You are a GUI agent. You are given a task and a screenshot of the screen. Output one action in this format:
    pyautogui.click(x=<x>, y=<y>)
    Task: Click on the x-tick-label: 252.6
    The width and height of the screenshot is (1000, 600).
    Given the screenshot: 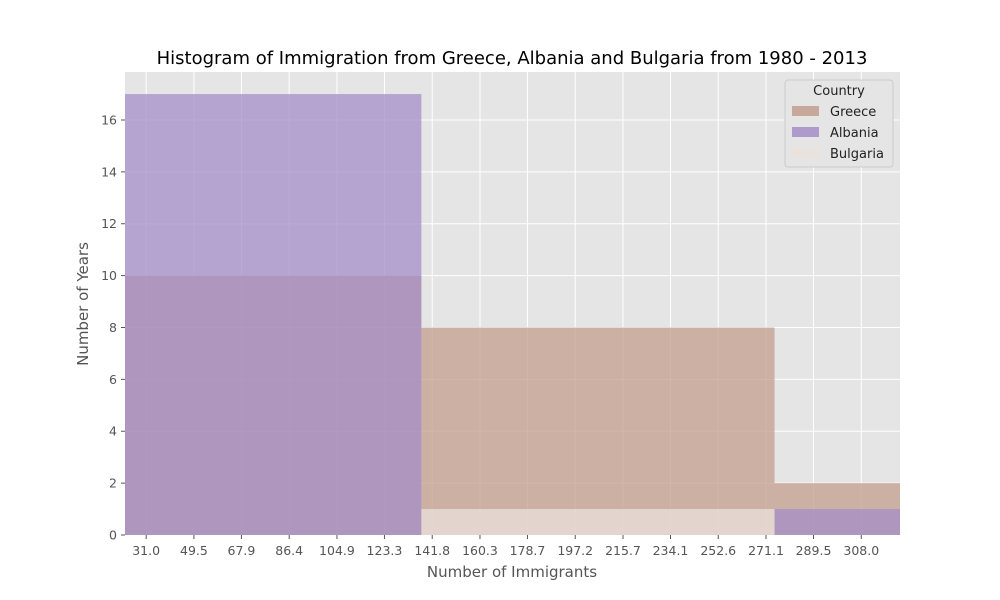 What is the action you would take?
    pyautogui.click(x=718, y=550)
    